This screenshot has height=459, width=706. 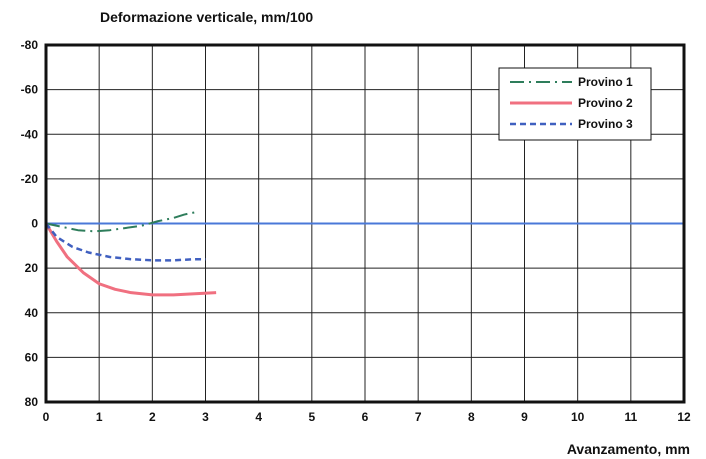 What do you see at coordinates (30, 90) in the screenshot?
I see `y-tick-label-1: -60` at bounding box center [30, 90].